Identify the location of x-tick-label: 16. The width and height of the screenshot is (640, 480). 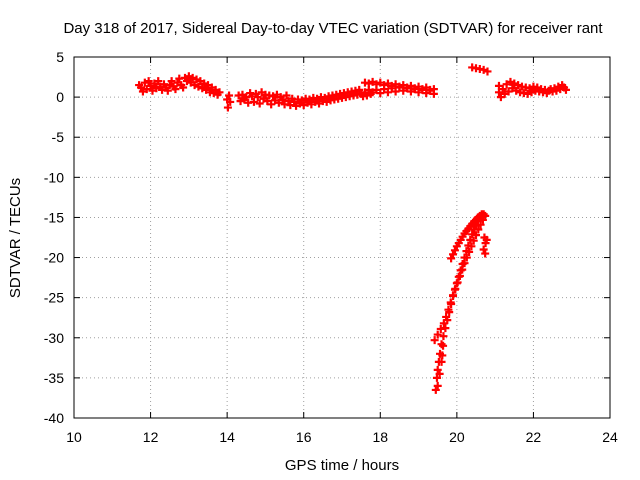
(304, 437).